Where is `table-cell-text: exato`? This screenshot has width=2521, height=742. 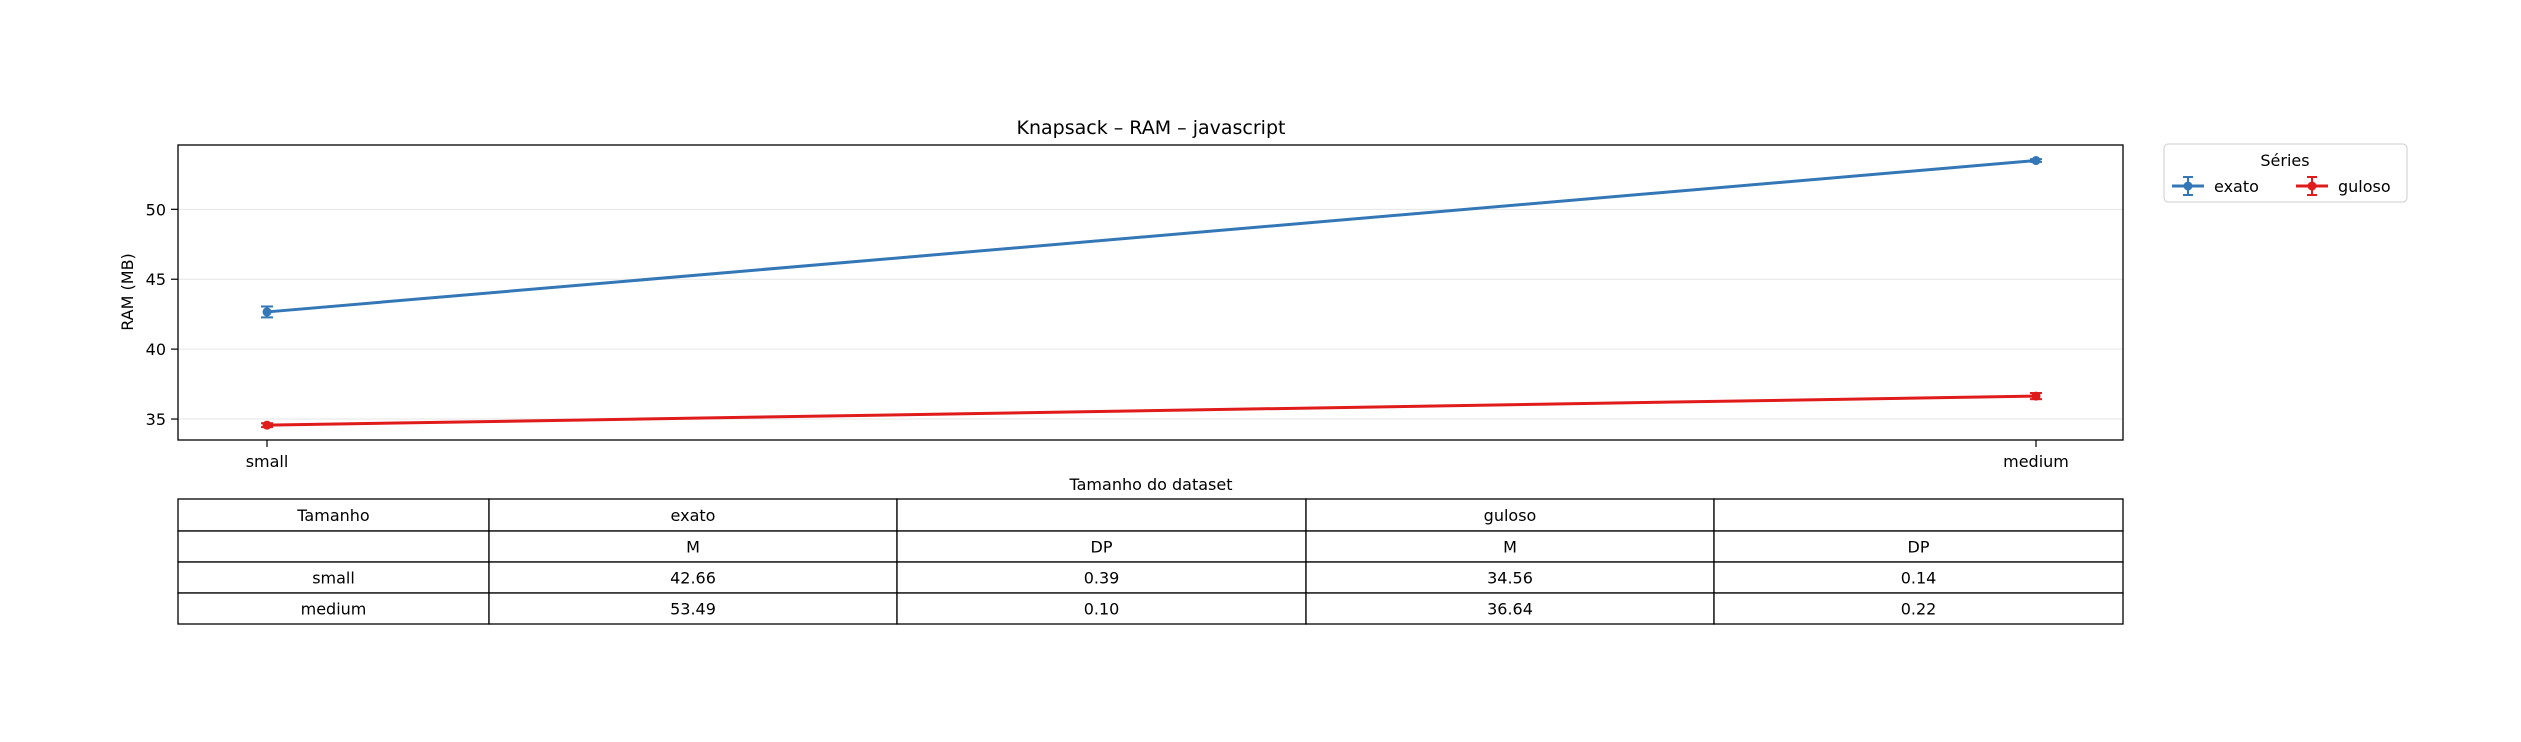 table-cell-text: exato is located at coordinates (693, 515).